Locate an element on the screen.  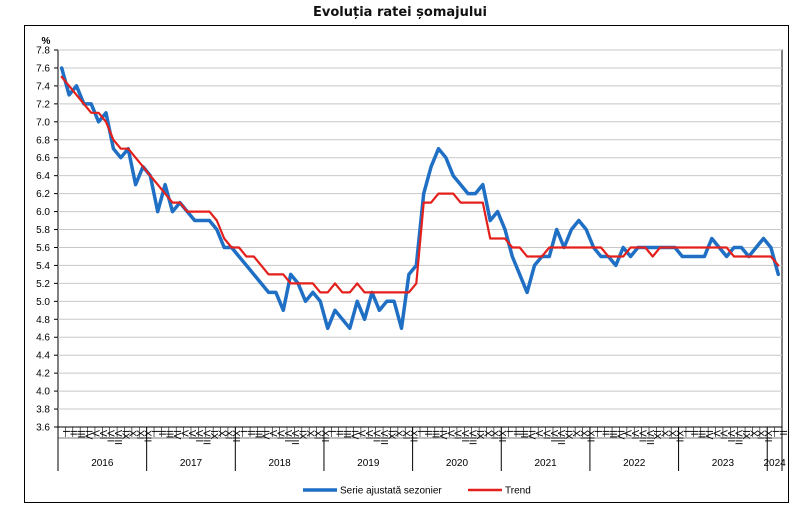
x-year-label: 2019 is located at coordinates (368, 463).